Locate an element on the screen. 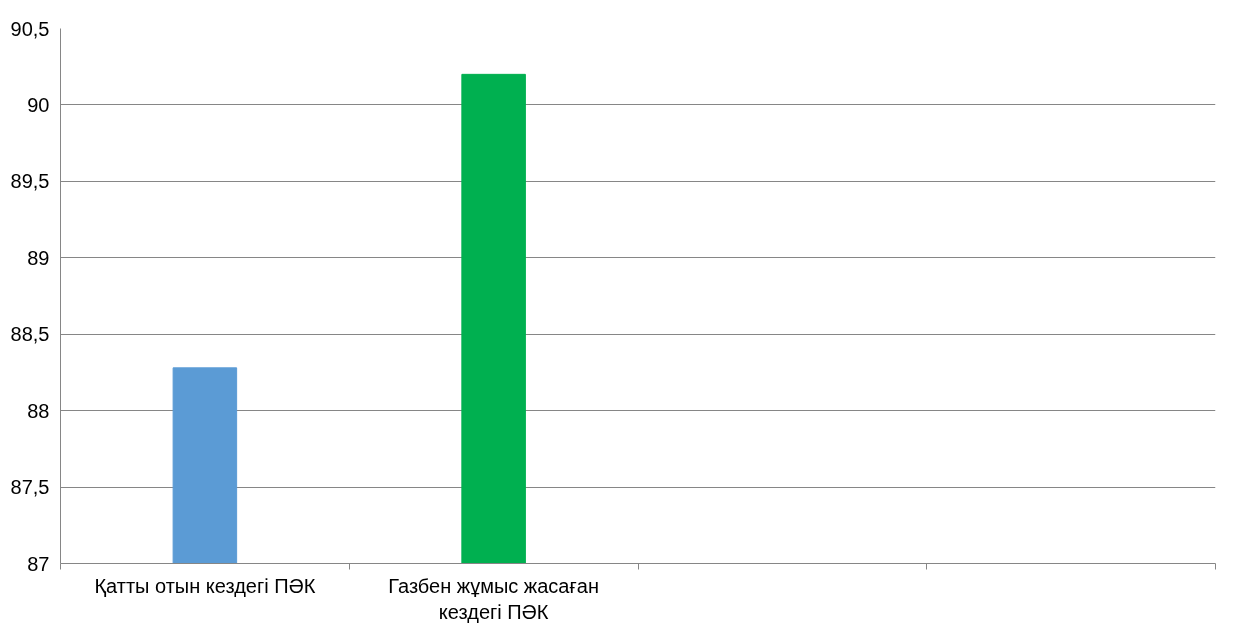 The width and height of the screenshot is (1244, 631). y-tick-label: 89,5 is located at coordinates (30, 181).